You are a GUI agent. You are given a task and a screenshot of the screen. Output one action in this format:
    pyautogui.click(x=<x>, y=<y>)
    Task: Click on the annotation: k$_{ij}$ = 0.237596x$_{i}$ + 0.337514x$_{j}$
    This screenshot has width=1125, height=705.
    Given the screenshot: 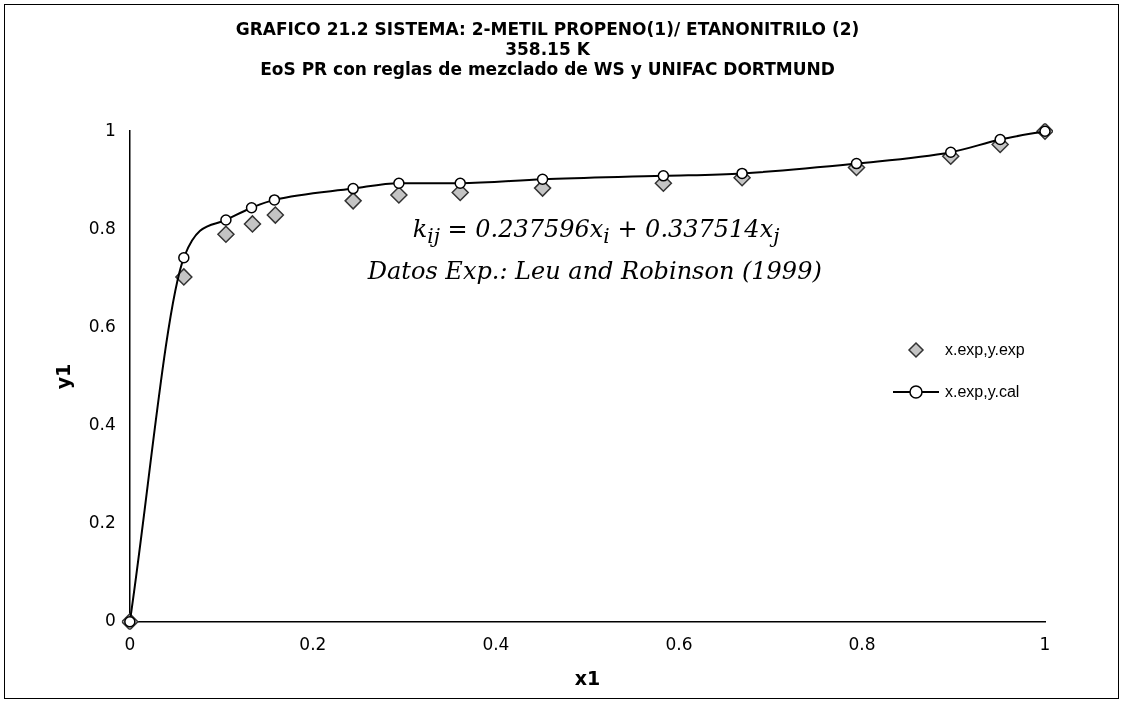 What is the action you would take?
    pyautogui.click(x=596, y=231)
    